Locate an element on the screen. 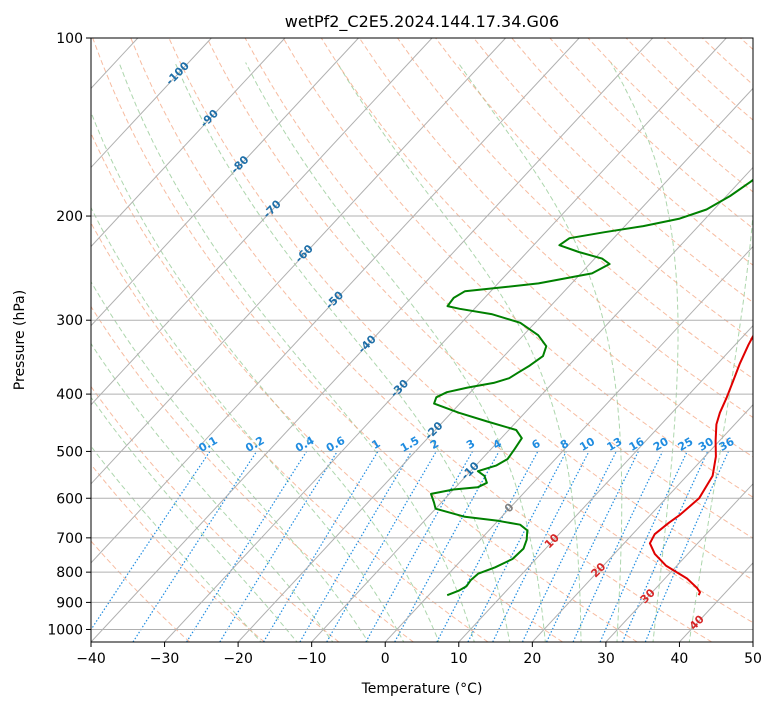 The height and width of the screenshot is (708, 775). x-tick-label: −30 is located at coordinates (165, 659).